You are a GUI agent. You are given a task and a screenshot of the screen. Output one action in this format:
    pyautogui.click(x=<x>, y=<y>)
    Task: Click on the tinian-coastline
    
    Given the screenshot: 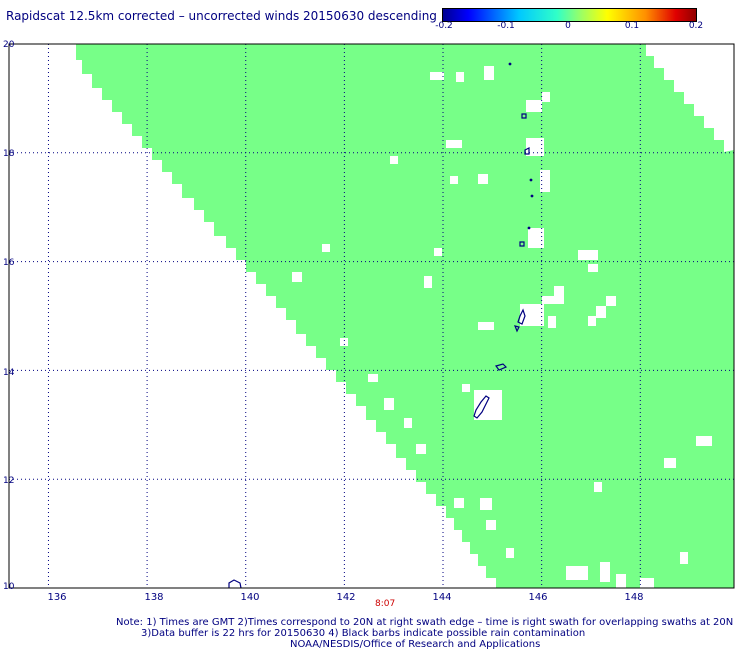 What is the action you would take?
    pyautogui.click(x=517, y=329)
    